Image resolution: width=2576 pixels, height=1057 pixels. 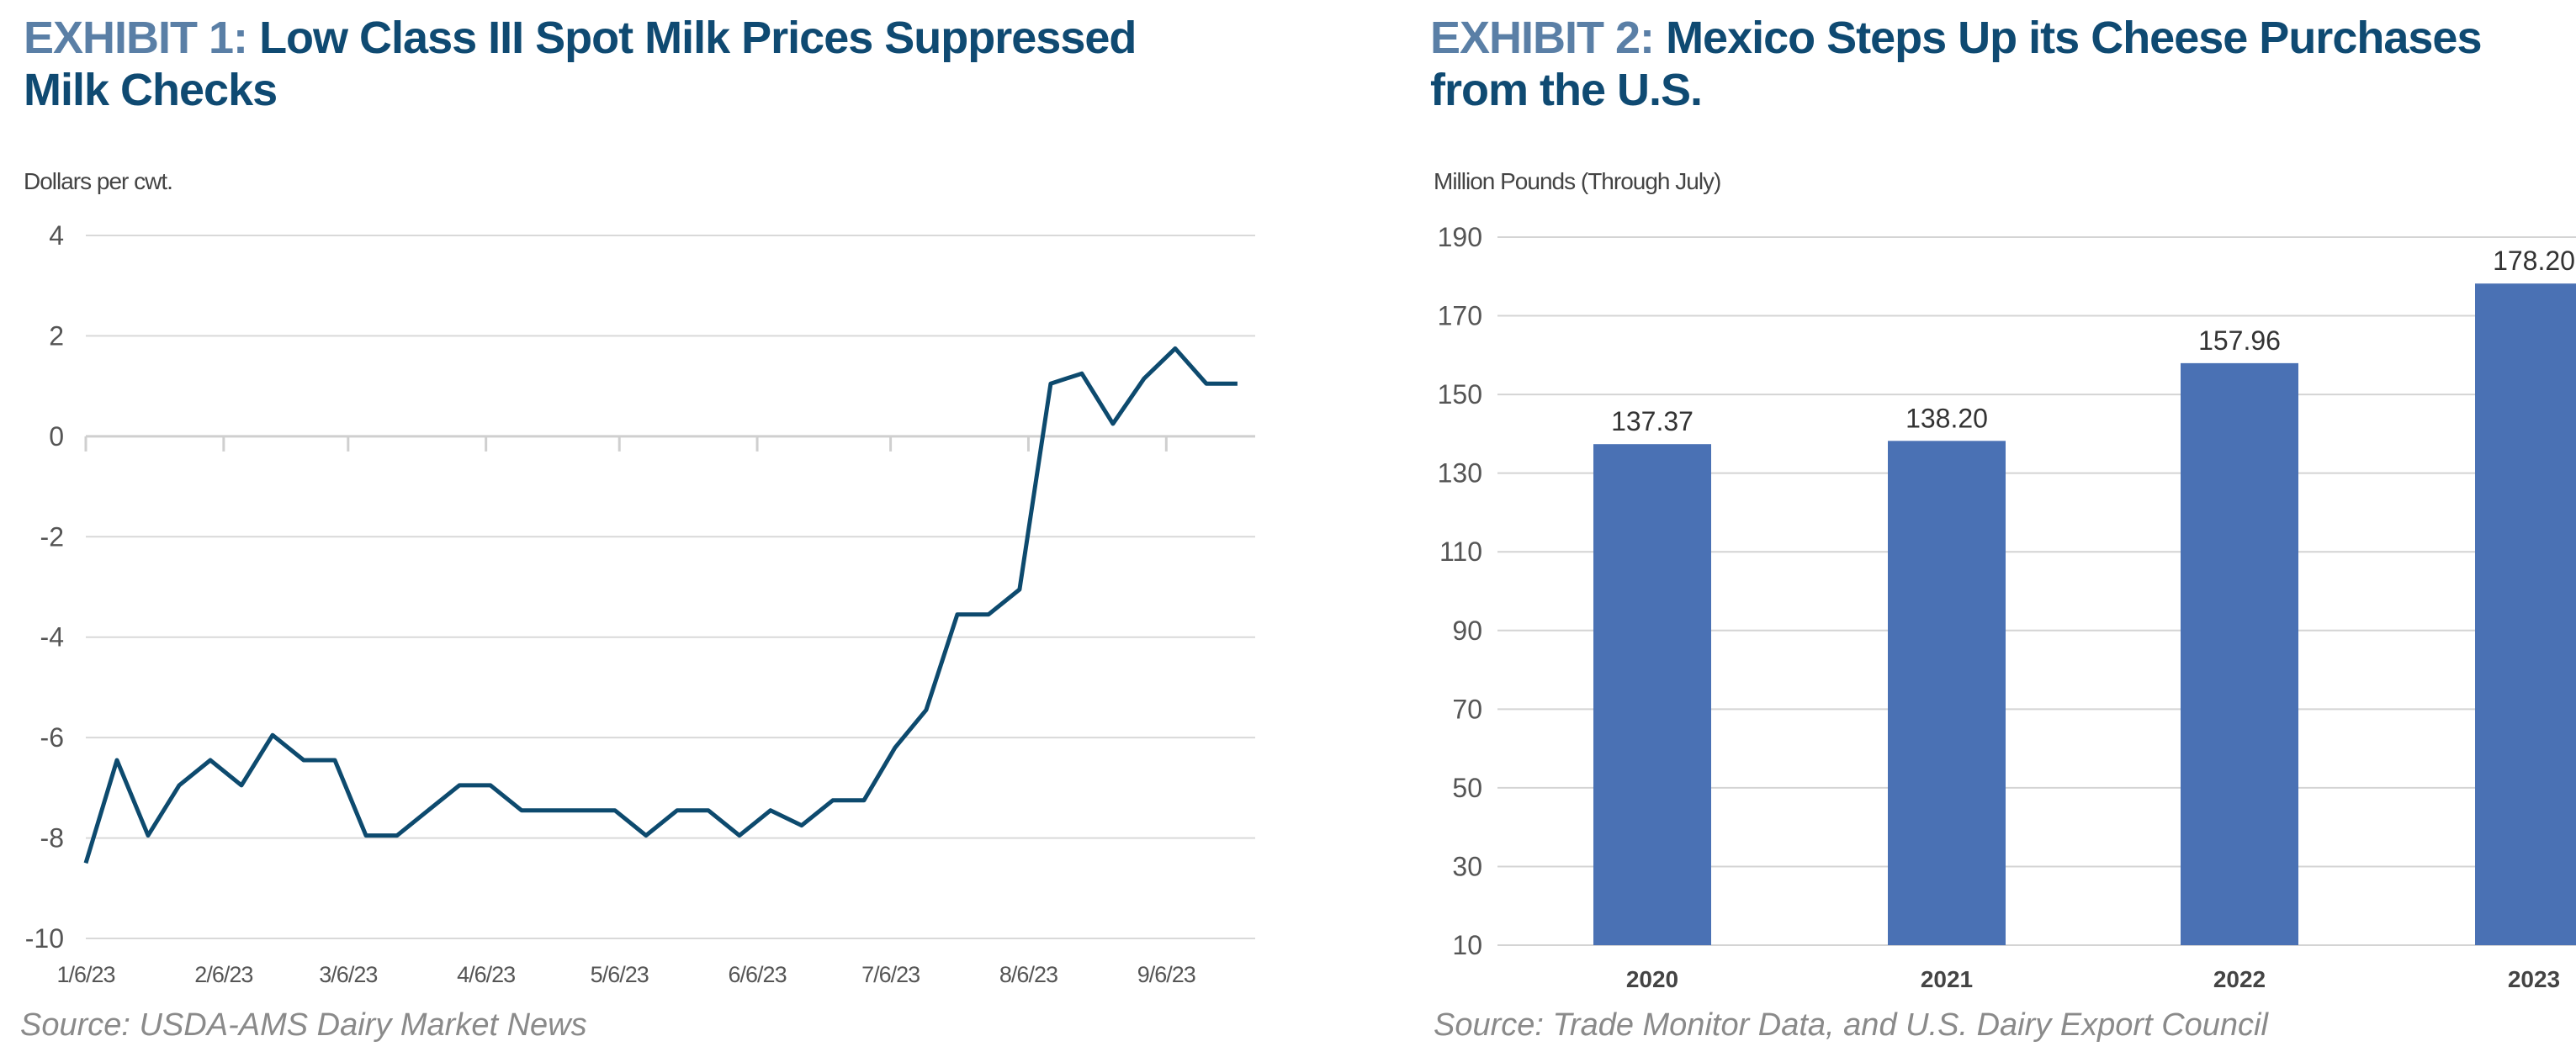 I want to click on y-tick-label: -8, so click(x=52, y=838).